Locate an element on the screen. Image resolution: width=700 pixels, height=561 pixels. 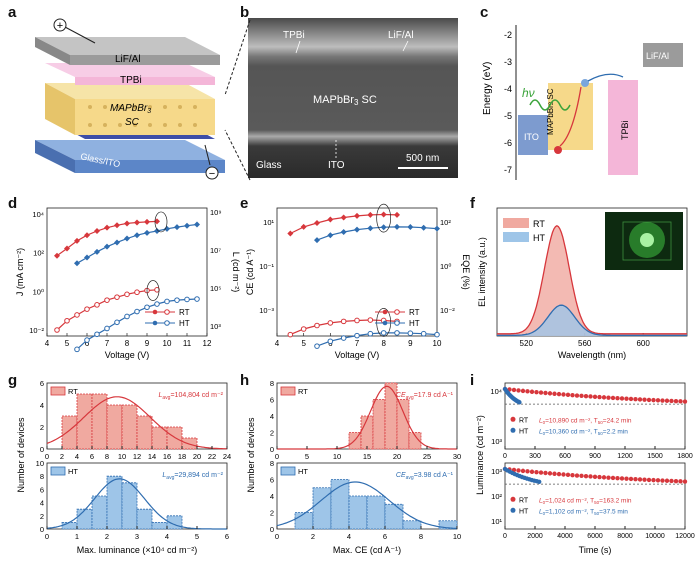
e-x-tick-label: 5 is located at coordinates (303, 343).